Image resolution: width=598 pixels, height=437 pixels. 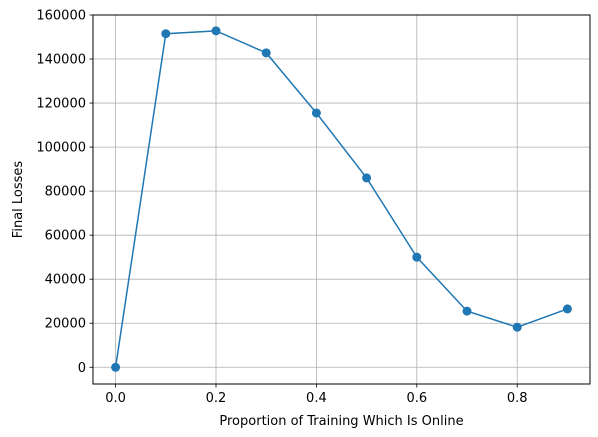 I want to click on y-tick-label: 100000, so click(x=61, y=148).